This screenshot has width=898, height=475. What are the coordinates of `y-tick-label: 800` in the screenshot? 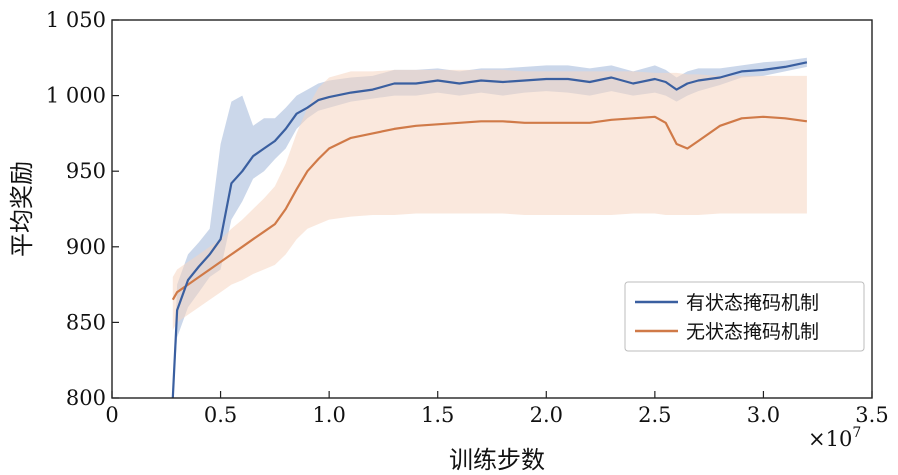 It's located at (86, 398).